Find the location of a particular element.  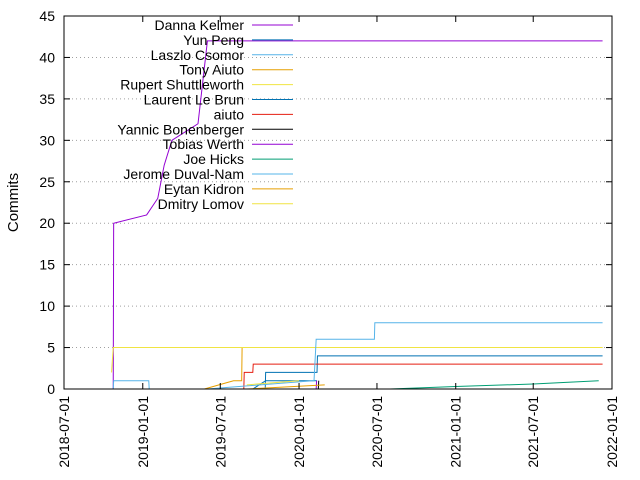

x-tick-label-2021-01-01: 2021-01-01 is located at coordinates (456, 432).